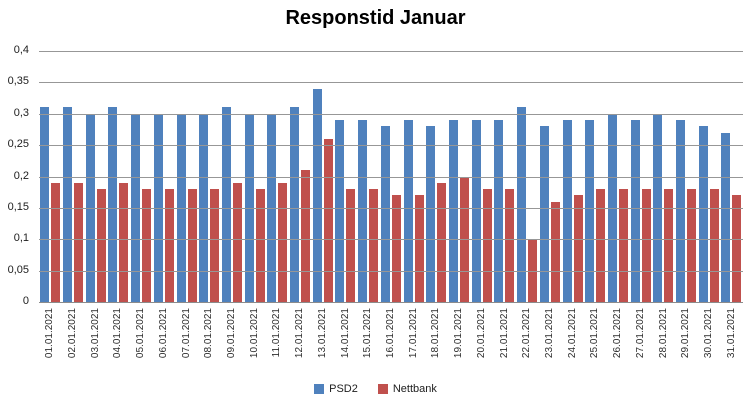 This screenshot has height=408, width=751. I want to click on y-axis-label: 0,25, so click(18, 144).